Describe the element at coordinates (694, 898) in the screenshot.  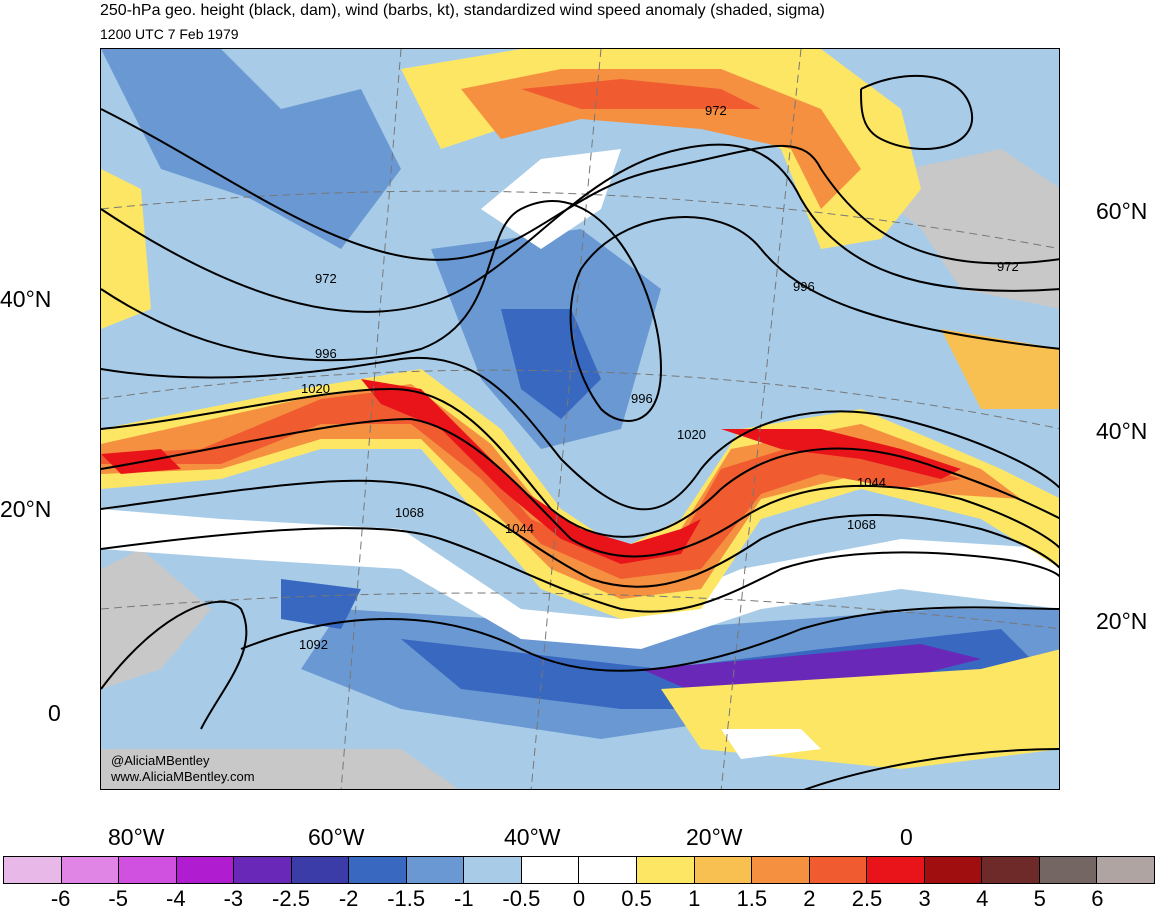
I see `colorbar-tick-label: 1` at that location.